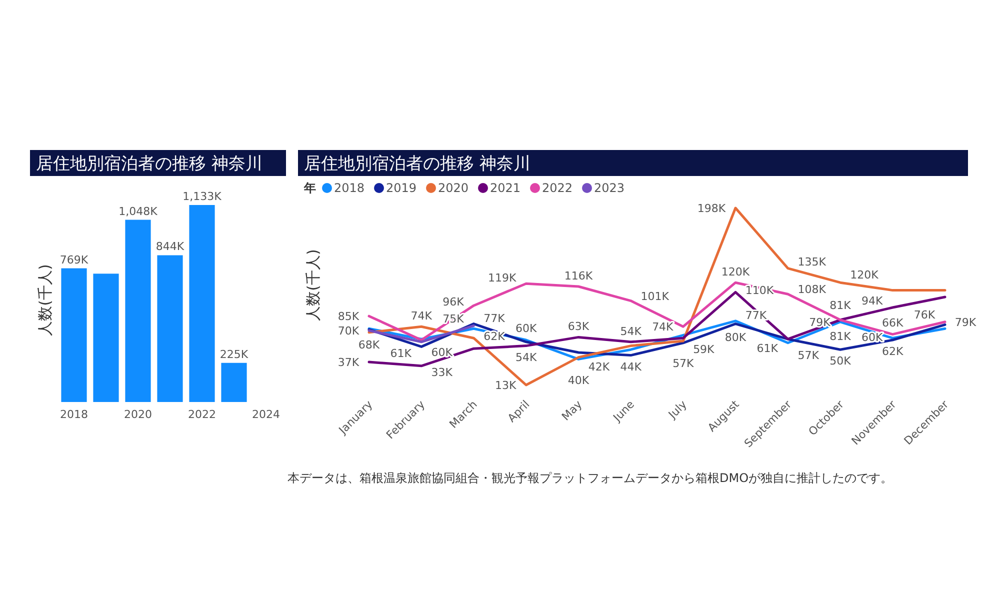 This screenshot has height=600, width=1000. I want to click on x-tick-label: 2018, so click(74, 414).